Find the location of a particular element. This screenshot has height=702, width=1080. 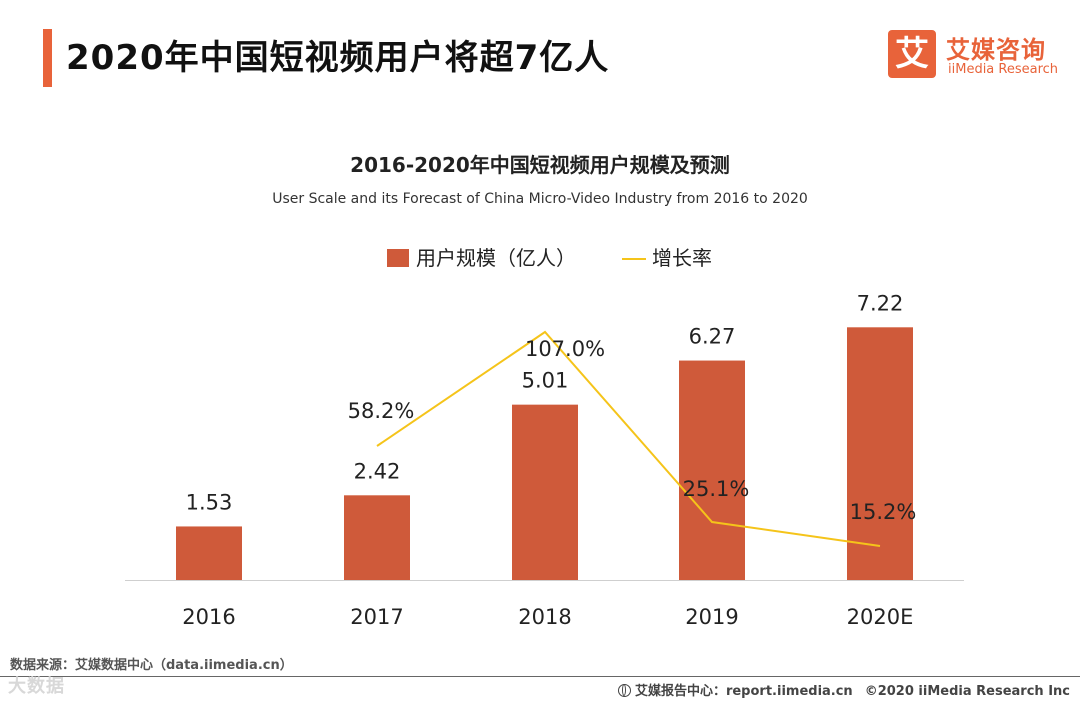

chart-title: 2016-2020年中国短视频用户规模及预测 is located at coordinates (540, 165).